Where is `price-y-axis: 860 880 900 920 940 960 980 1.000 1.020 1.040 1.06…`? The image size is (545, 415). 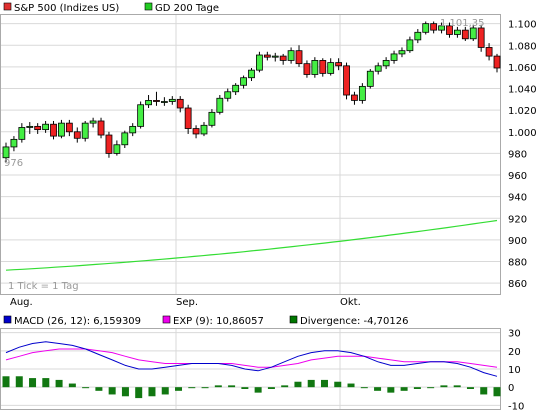 price-y-axis: 860 880 900 920 940 960 980 1.000 1.020 1.040 1.06… is located at coordinates (522, 155).